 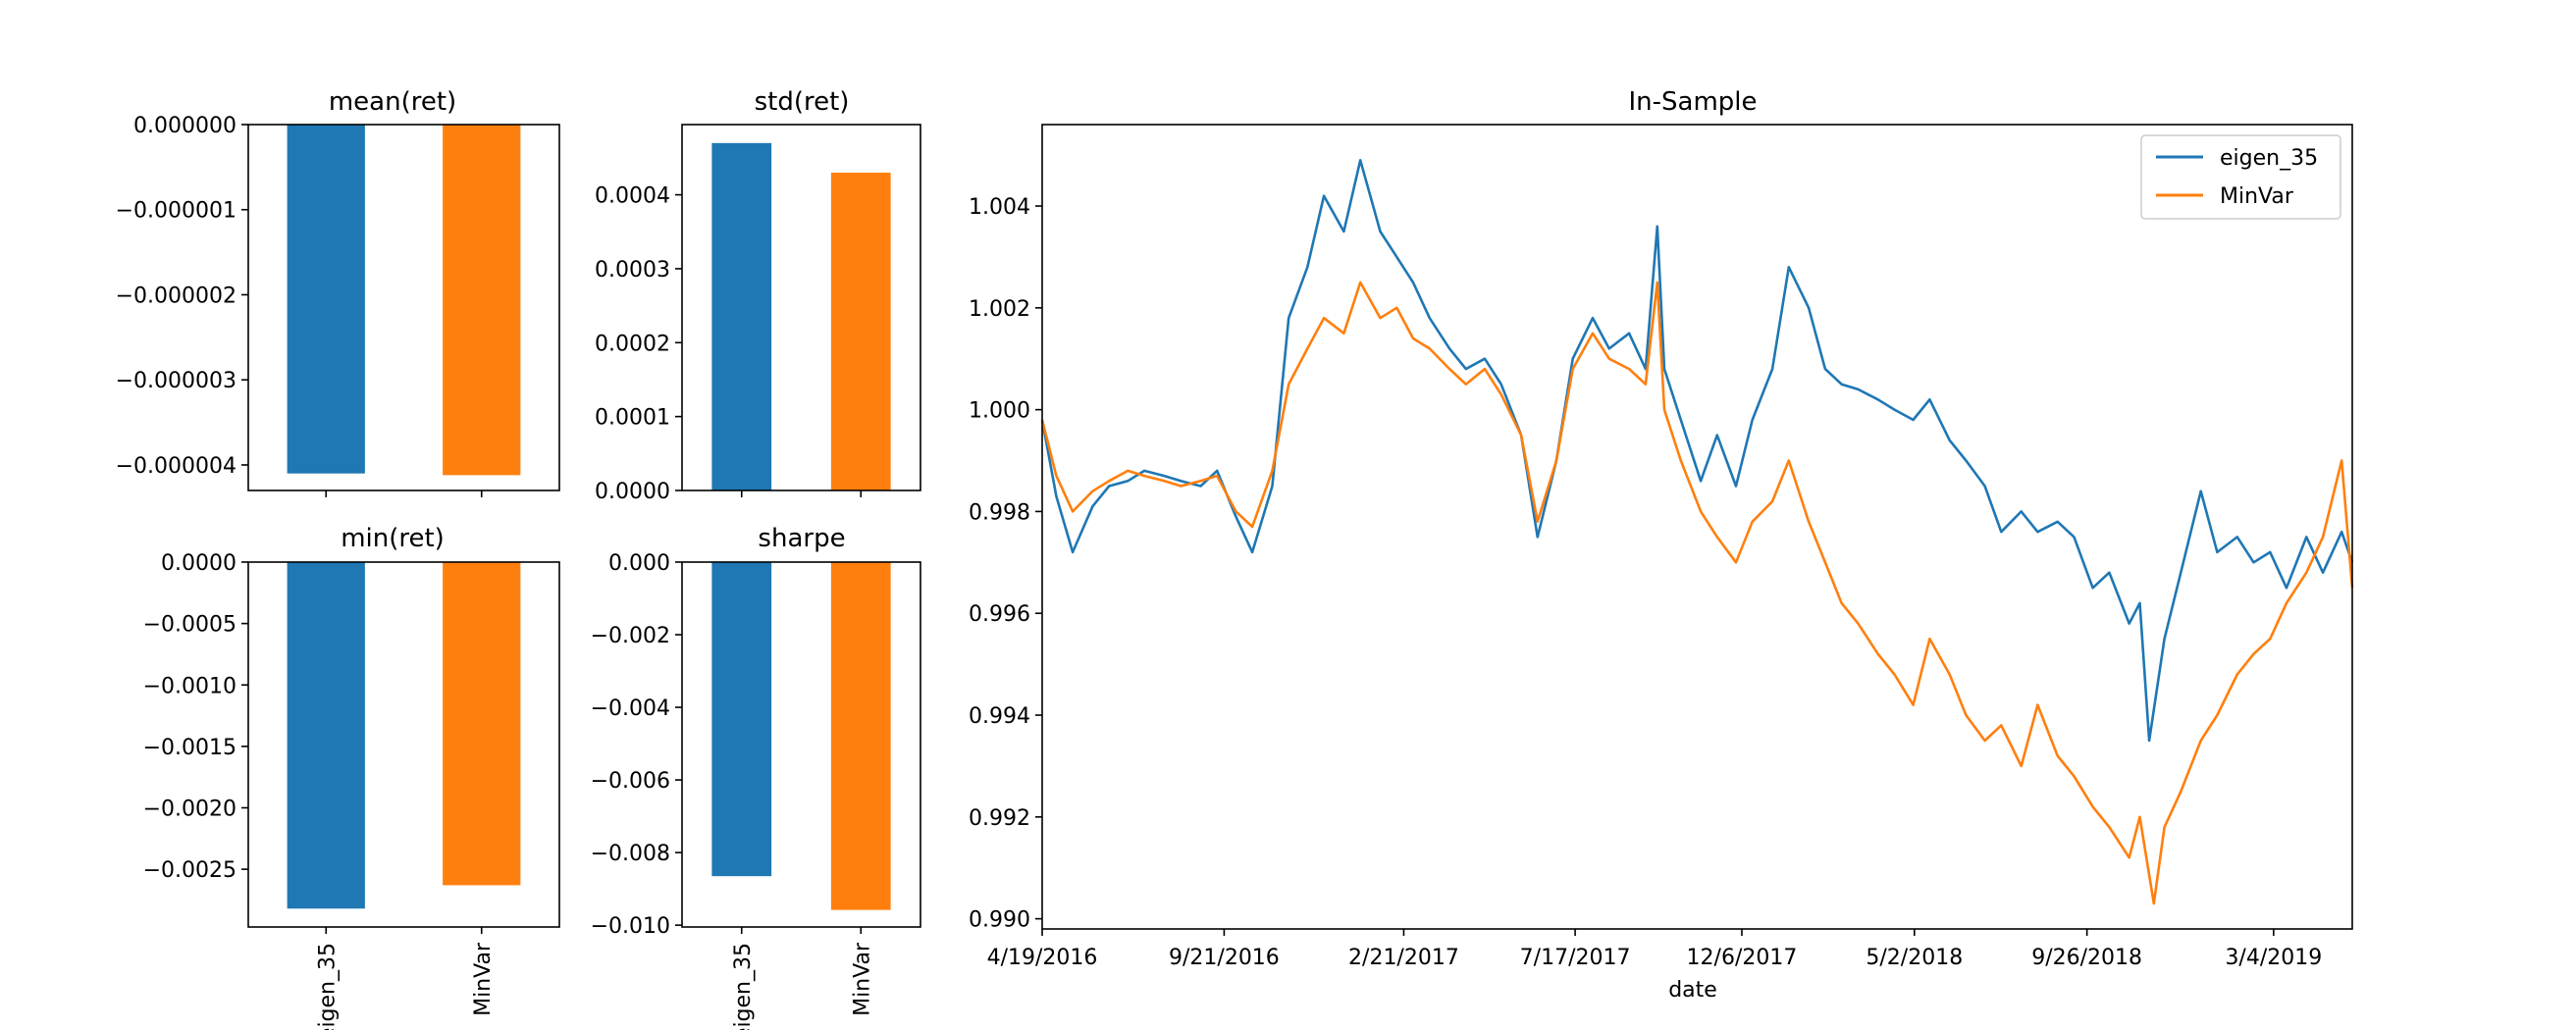 What do you see at coordinates (1692, 990) in the screenshot?
I see `x-axis-label: date` at bounding box center [1692, 990].